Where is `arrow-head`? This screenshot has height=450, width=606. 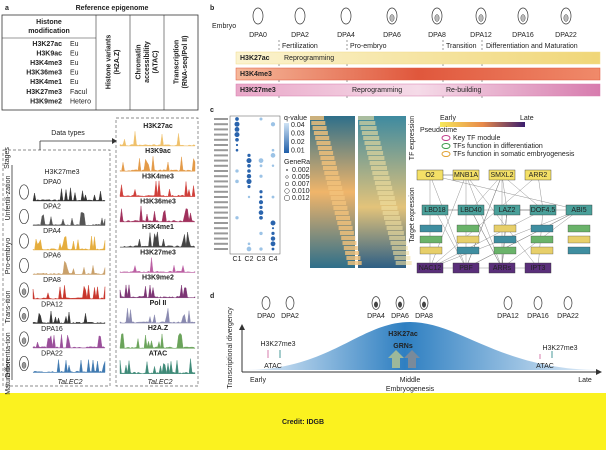 arrow-head is located at coordinates (114, 141).